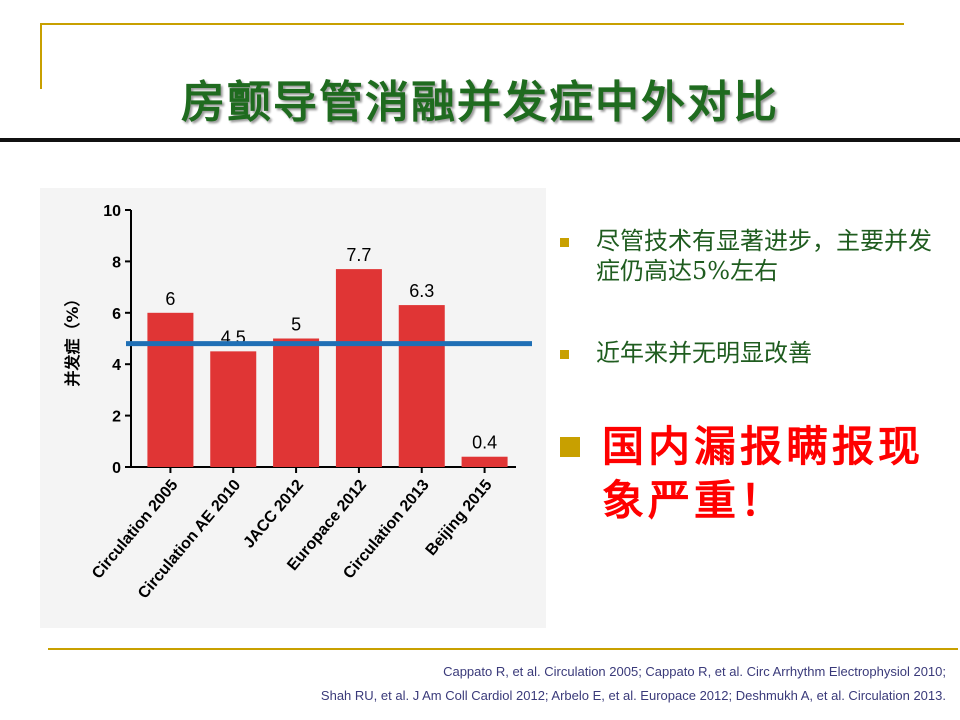 The height and width of the screenshot is (720, 960). What do you see at coordinates (421, 291) in the screenshot?
I see `data-label: 6.3` at bounding box center [421, 291].